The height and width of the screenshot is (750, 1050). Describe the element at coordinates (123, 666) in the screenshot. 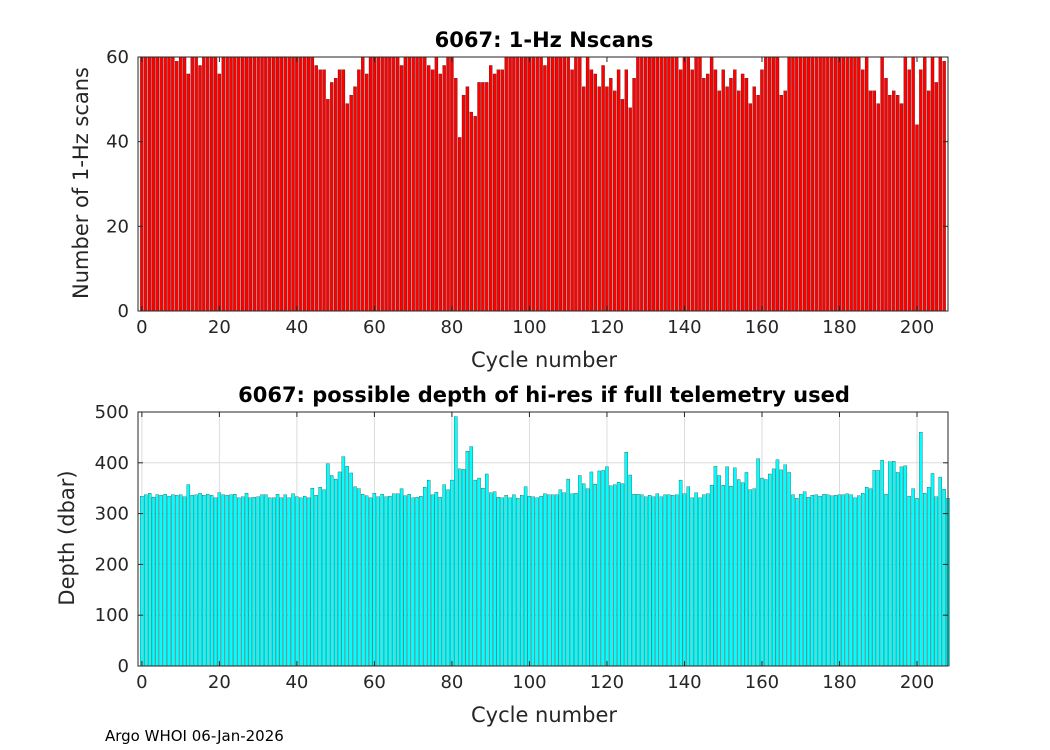

I see `depth-y-tick-label: 0` at that location.